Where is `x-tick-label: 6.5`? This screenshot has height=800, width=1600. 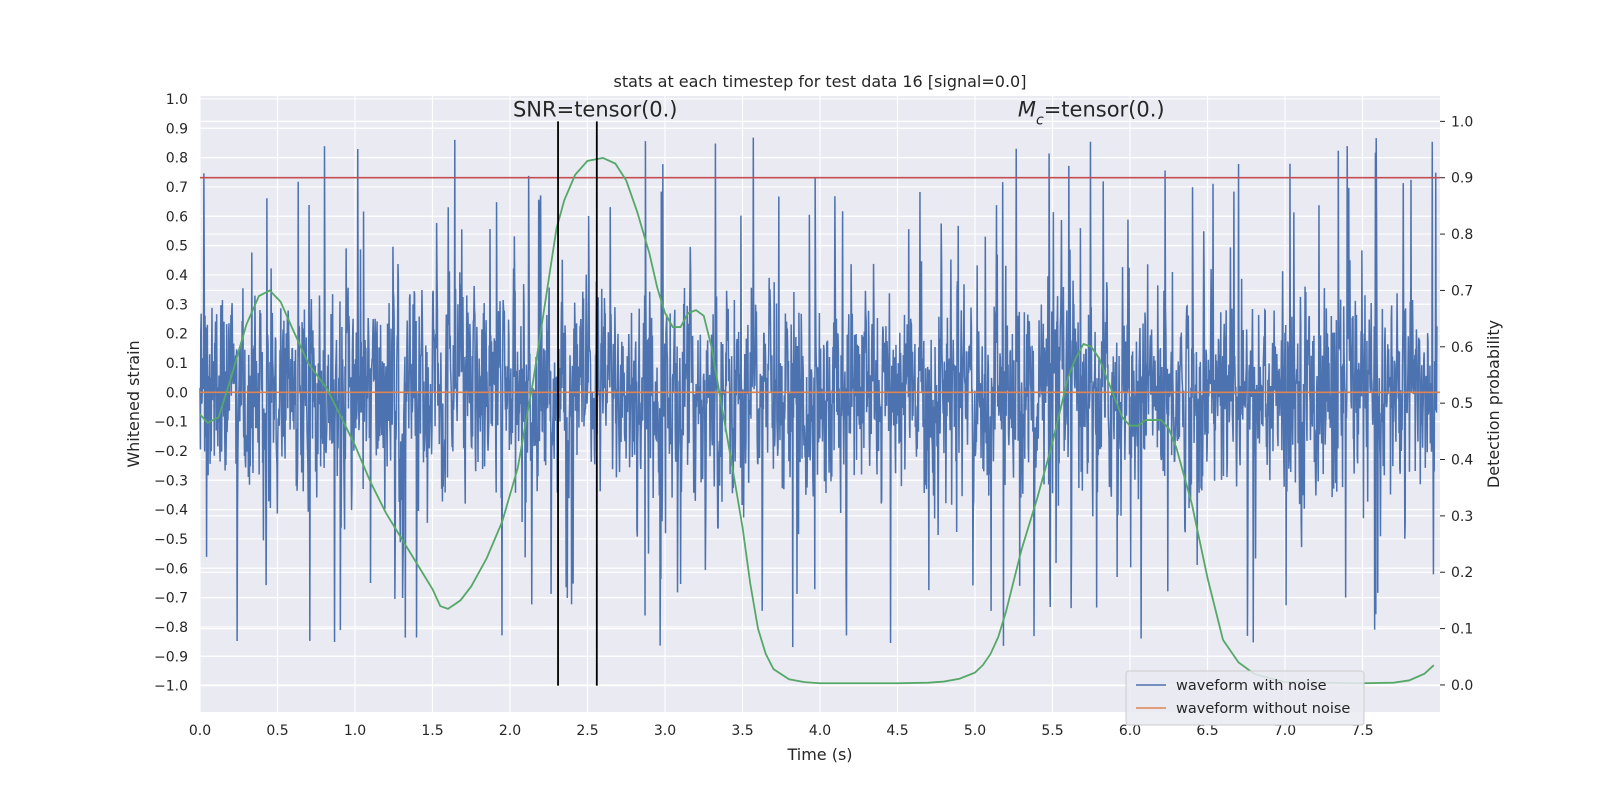 x-tick-label: 6.5 is located at coordinates (1207, 731).